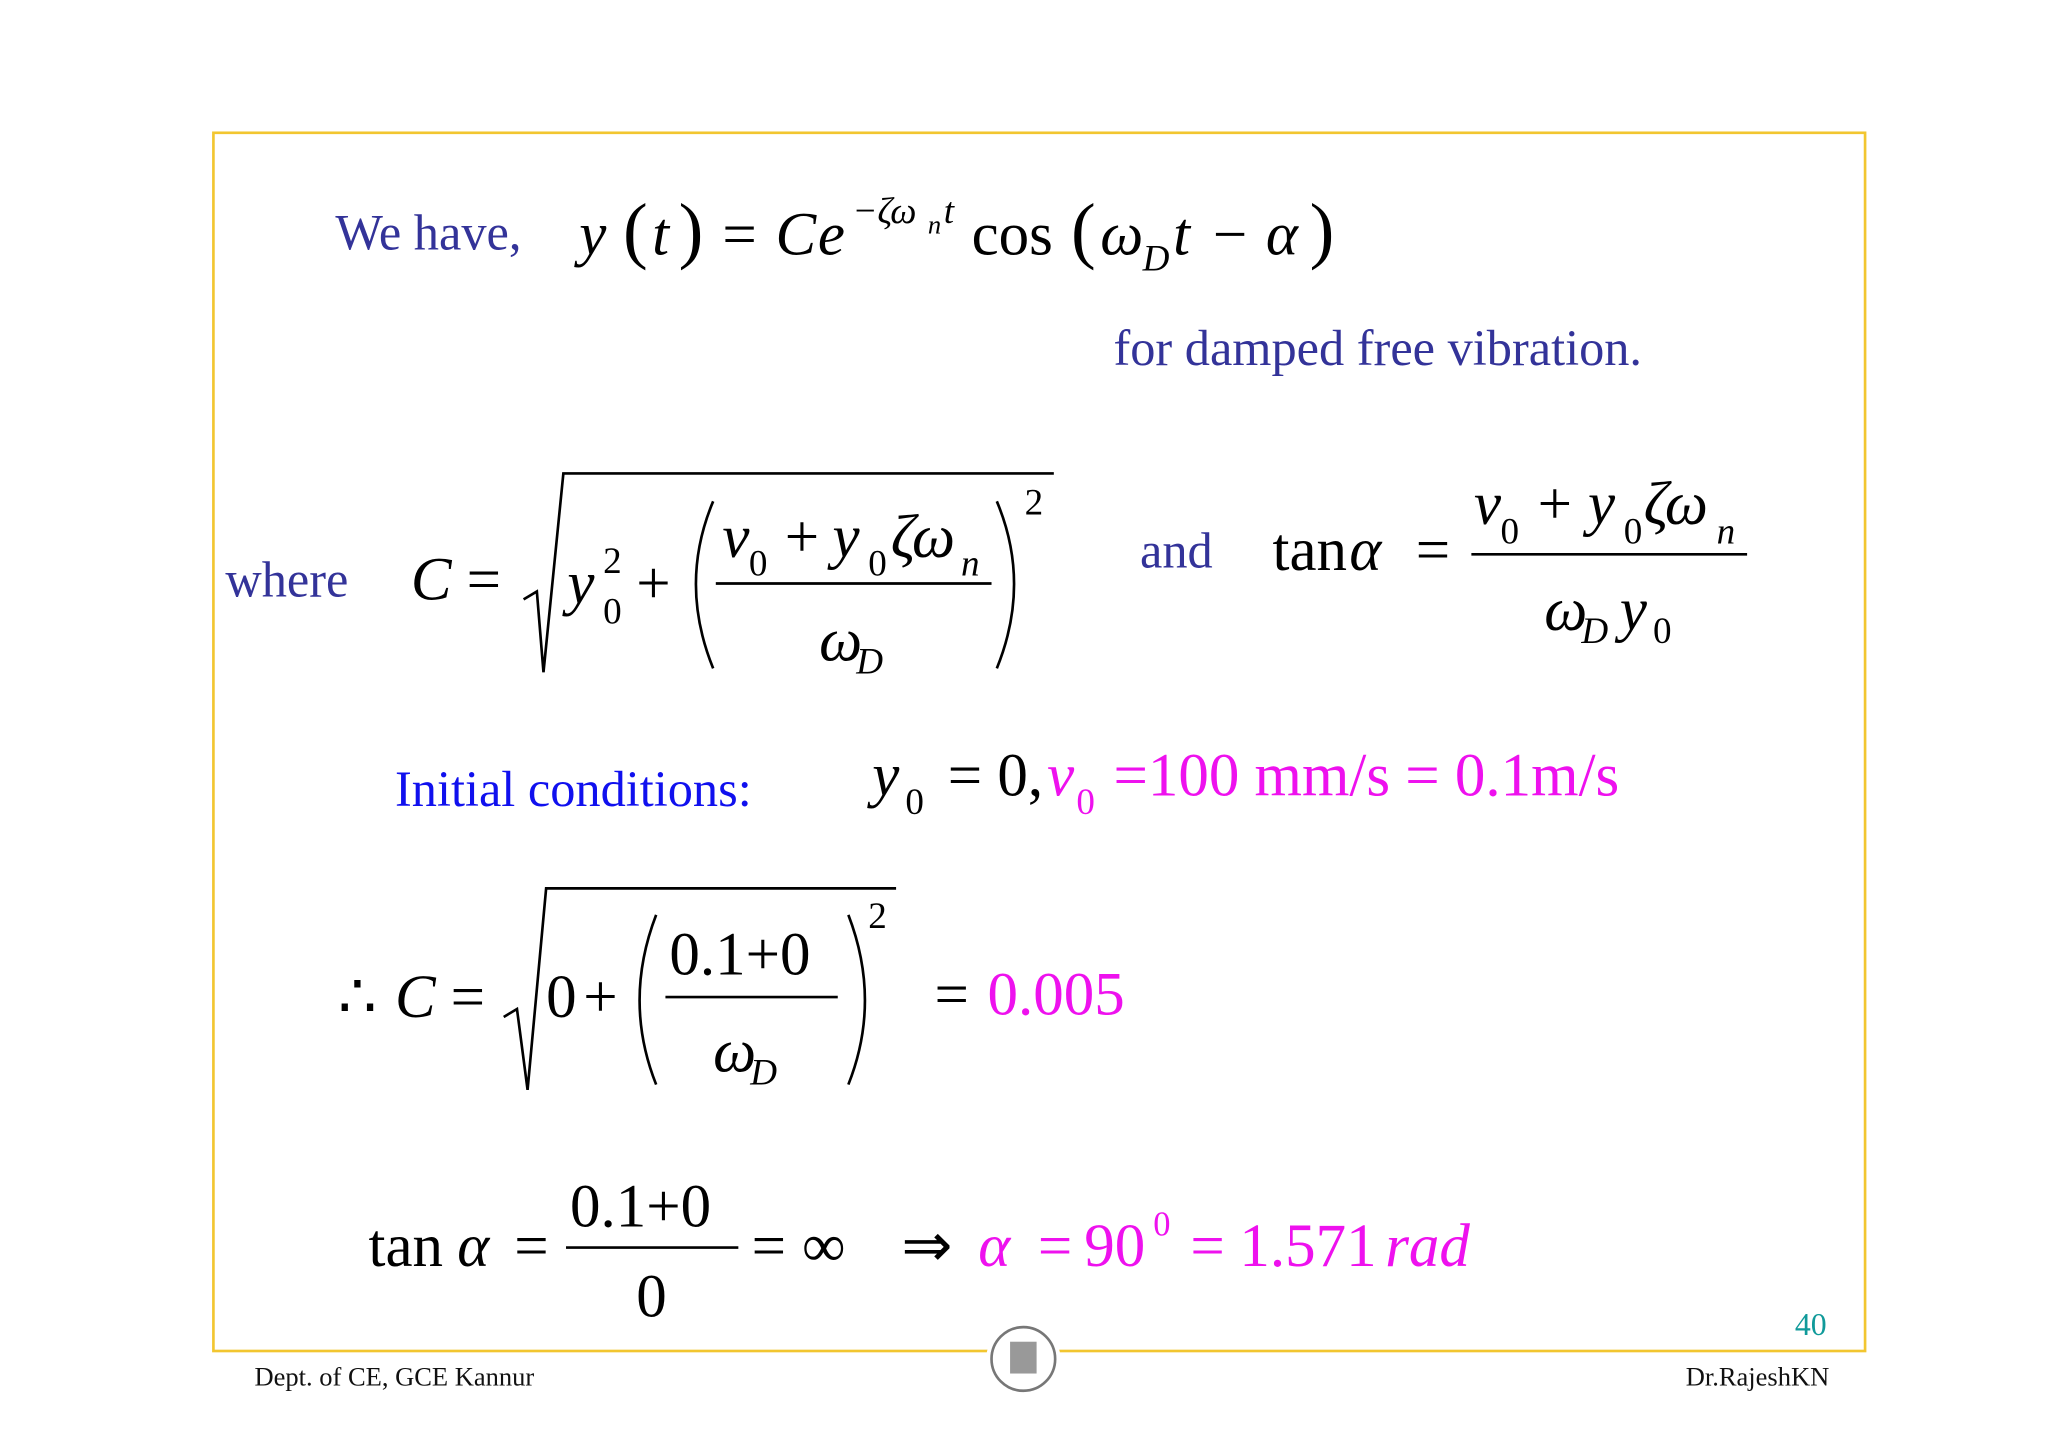 This screenshot has height=1448, width=2048. What do you see at coordinates (1056, 994) in the screenshot?
I see `math-symbol: 0.005` at bounding box center [1056, 994].